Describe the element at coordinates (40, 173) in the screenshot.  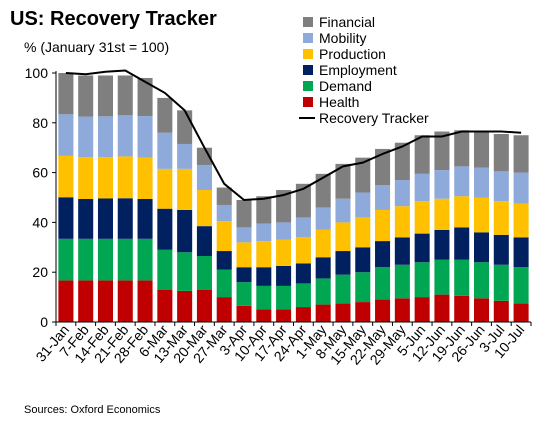
I see `y-tick-label-3: 60` at that location.